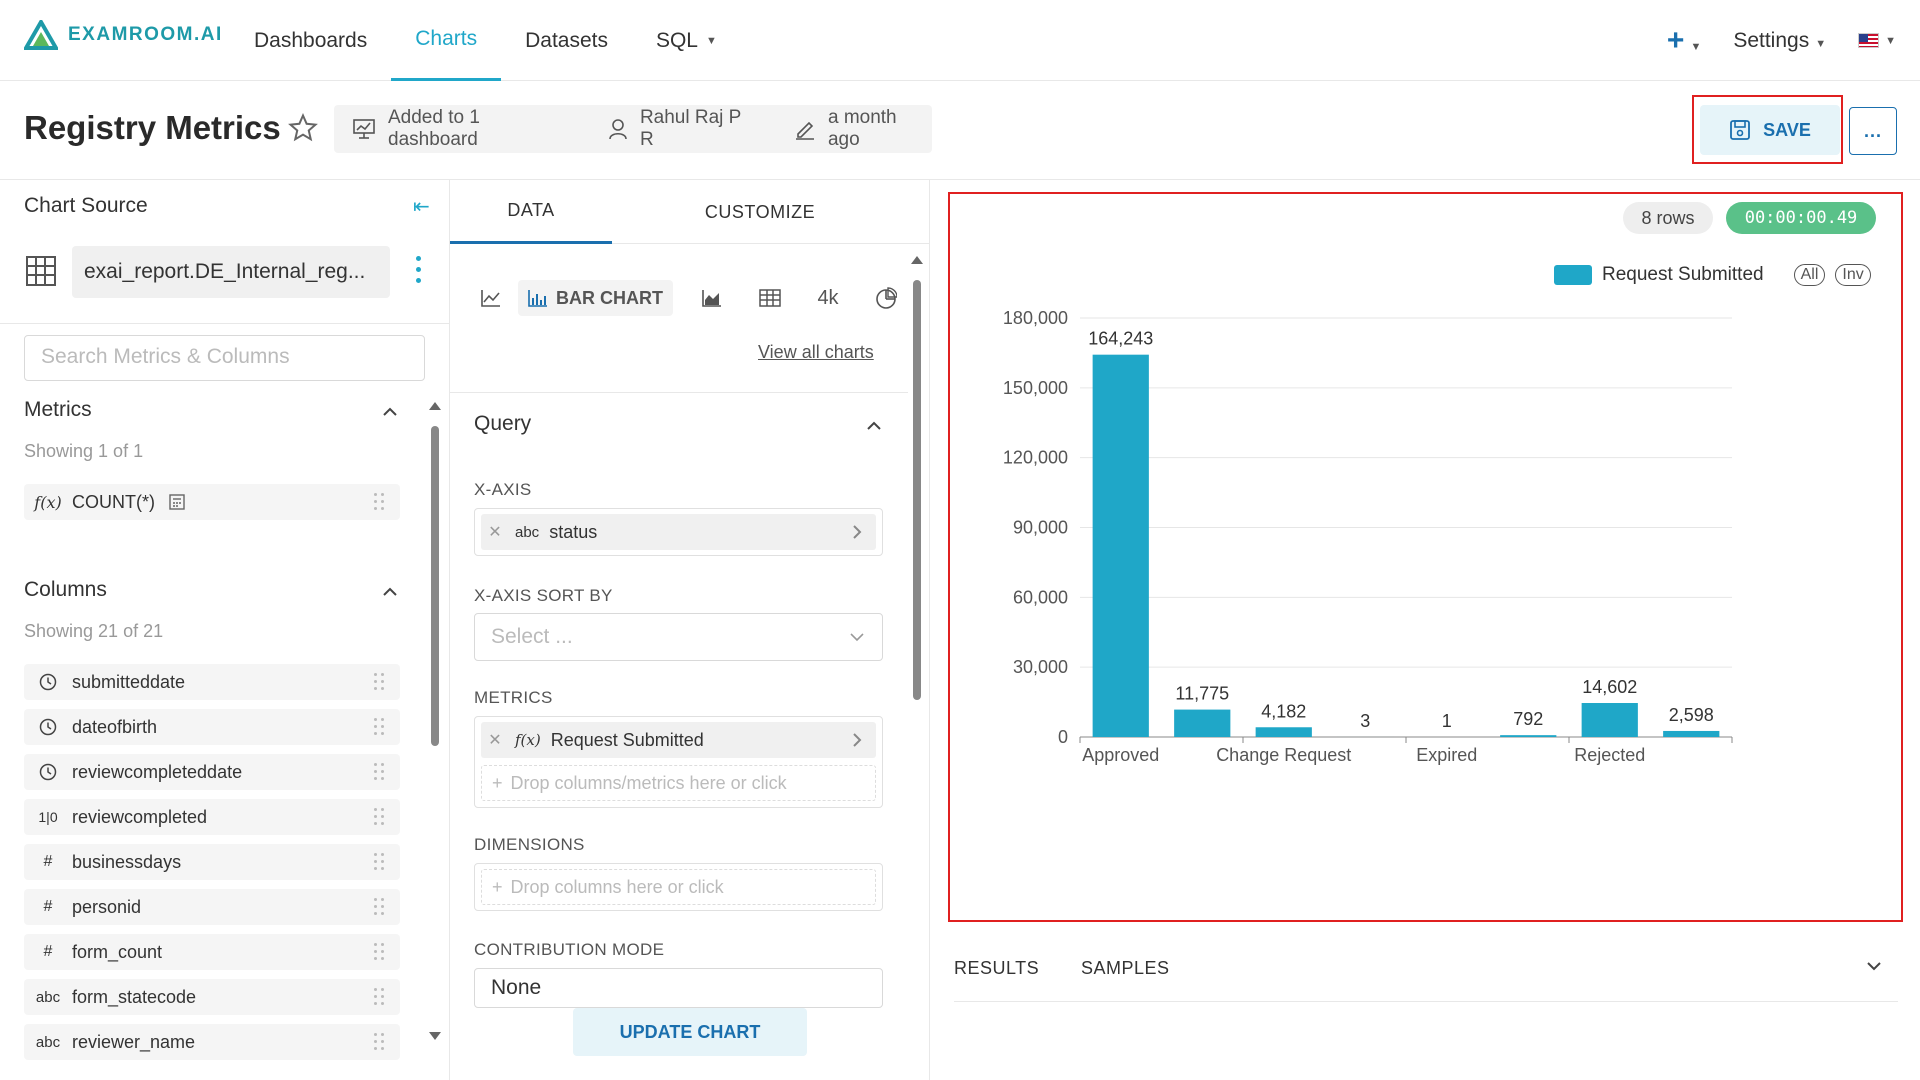  I want to click on column-item: reviewcompleteddate, so click(212, 772).